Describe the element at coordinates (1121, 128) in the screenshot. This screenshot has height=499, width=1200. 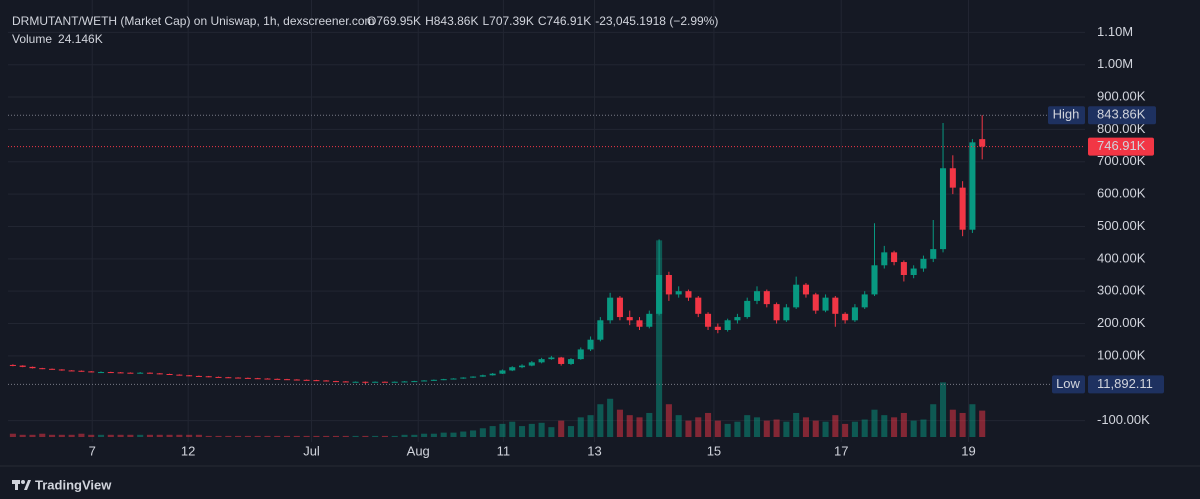
I see `y-tick-label: 800.00K` at that location.